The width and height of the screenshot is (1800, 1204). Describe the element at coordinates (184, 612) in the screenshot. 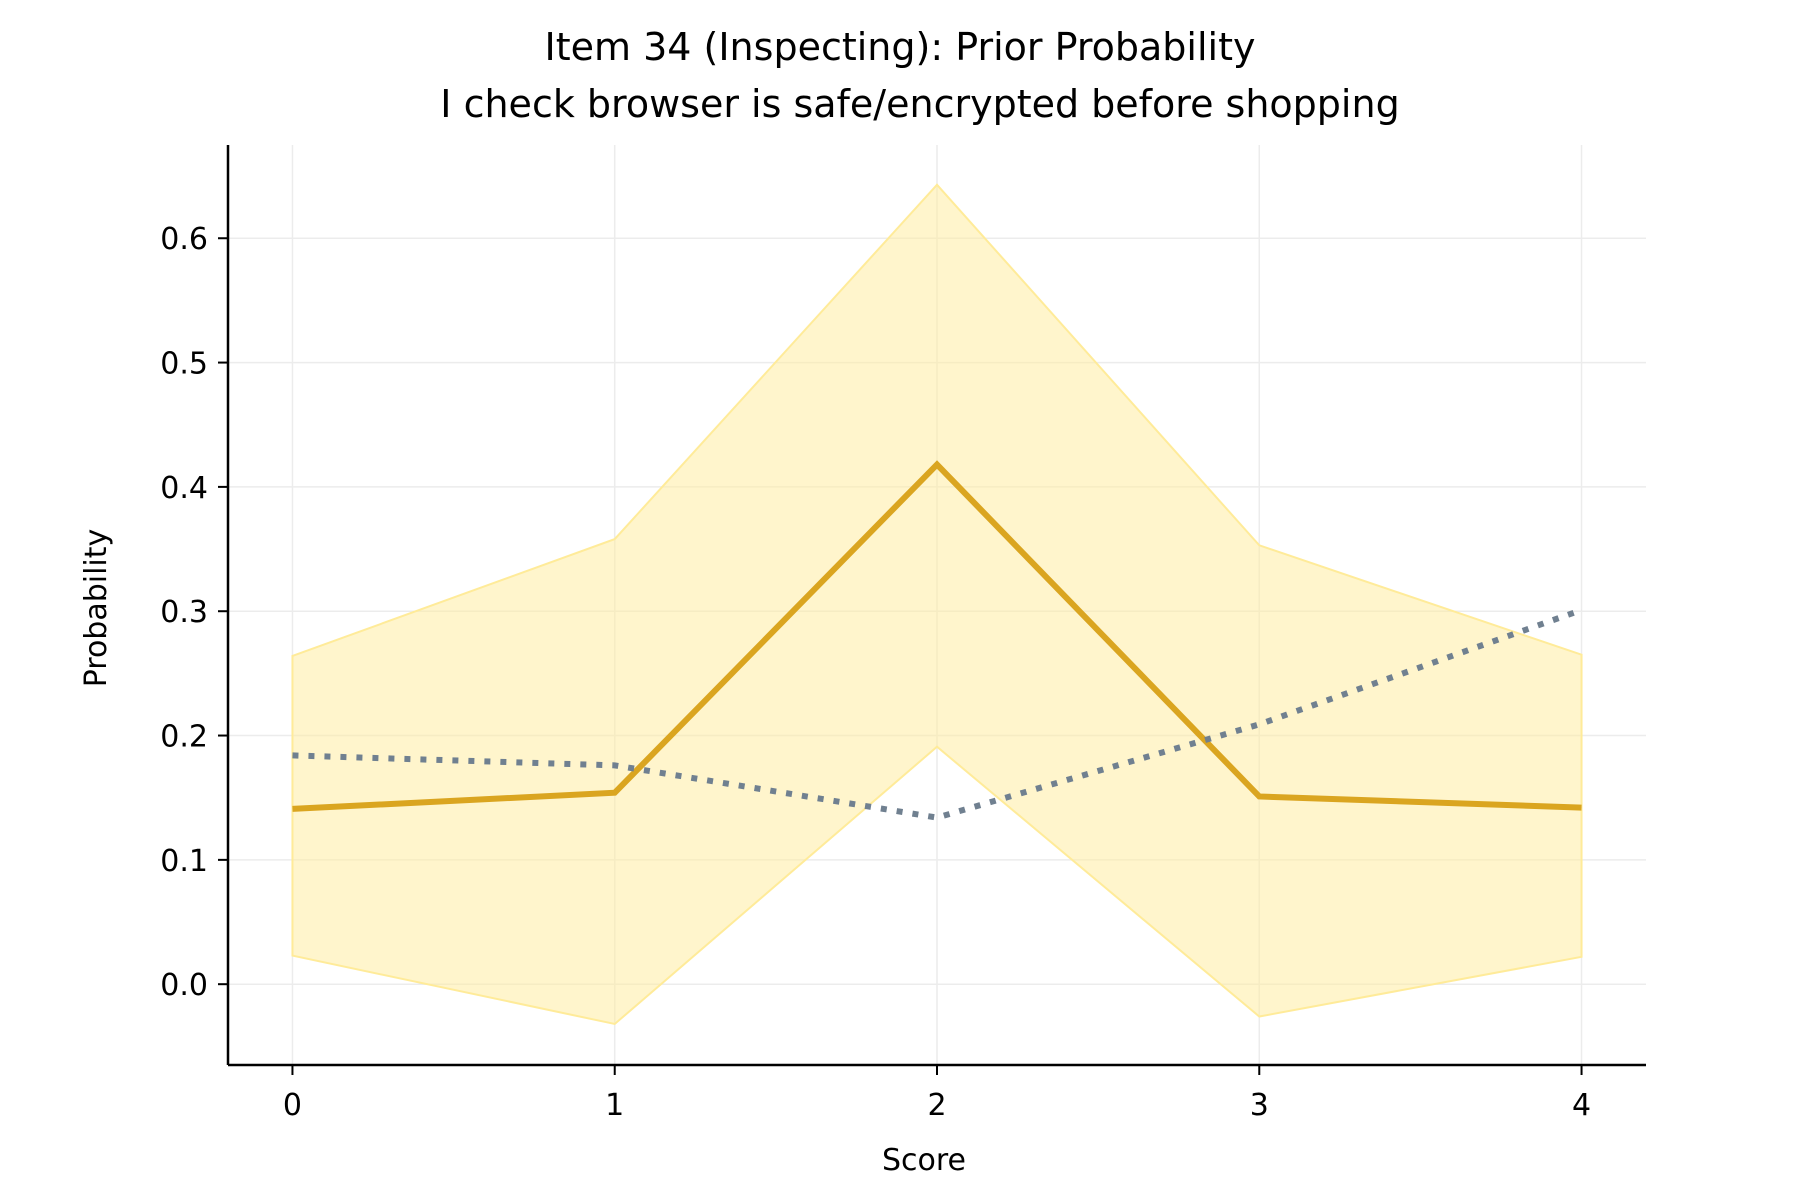

I see `y-tick-label-3: 0.3` at that location.